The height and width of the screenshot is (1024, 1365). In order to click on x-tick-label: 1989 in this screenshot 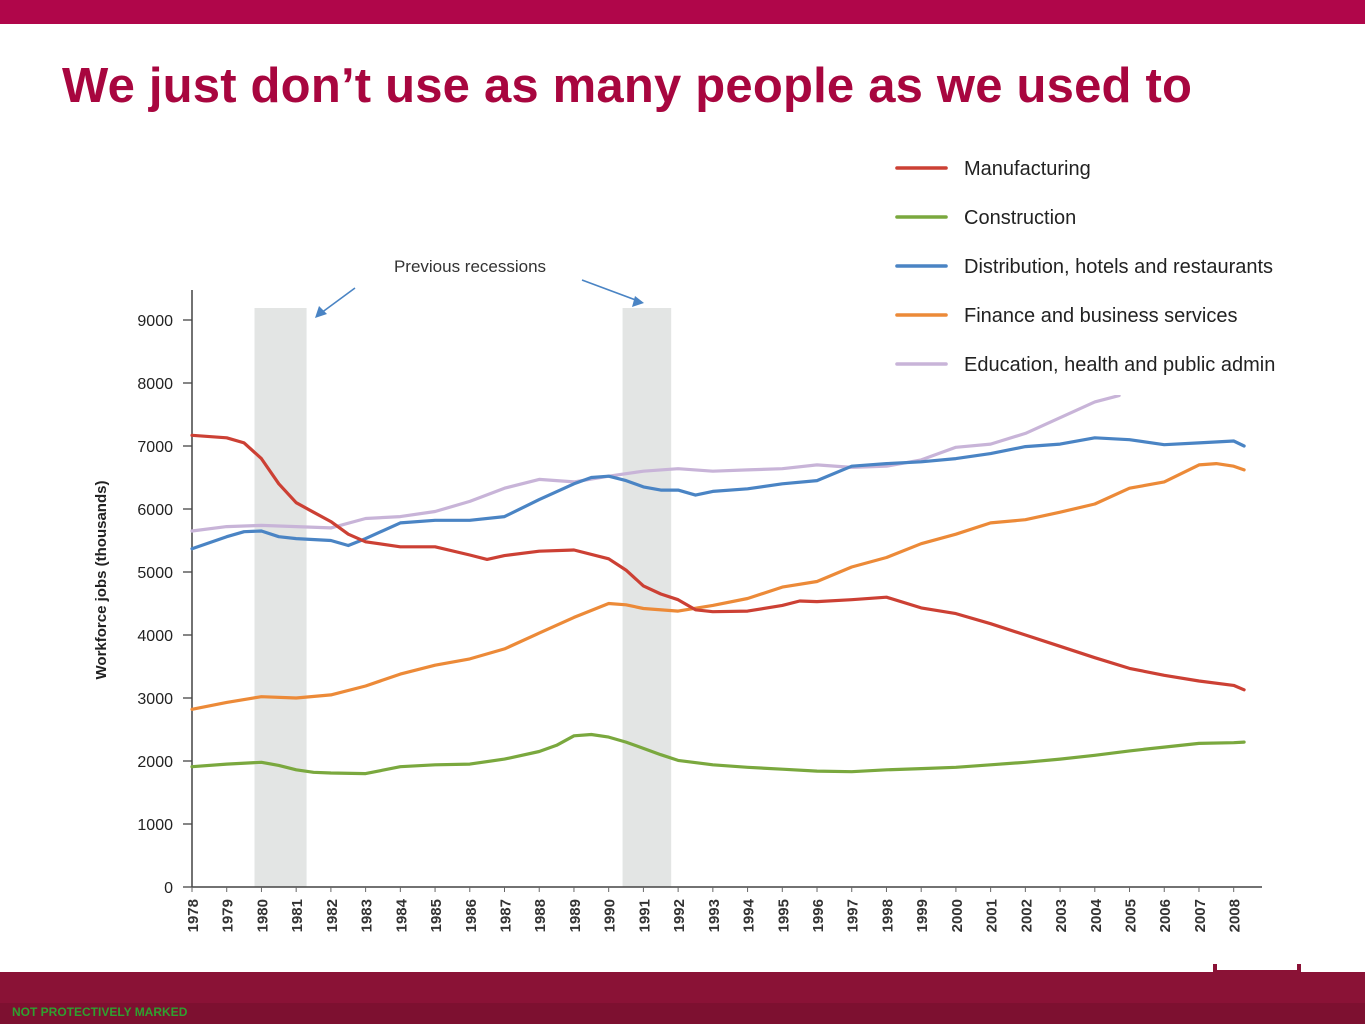, I will do `click(575, 915)`.